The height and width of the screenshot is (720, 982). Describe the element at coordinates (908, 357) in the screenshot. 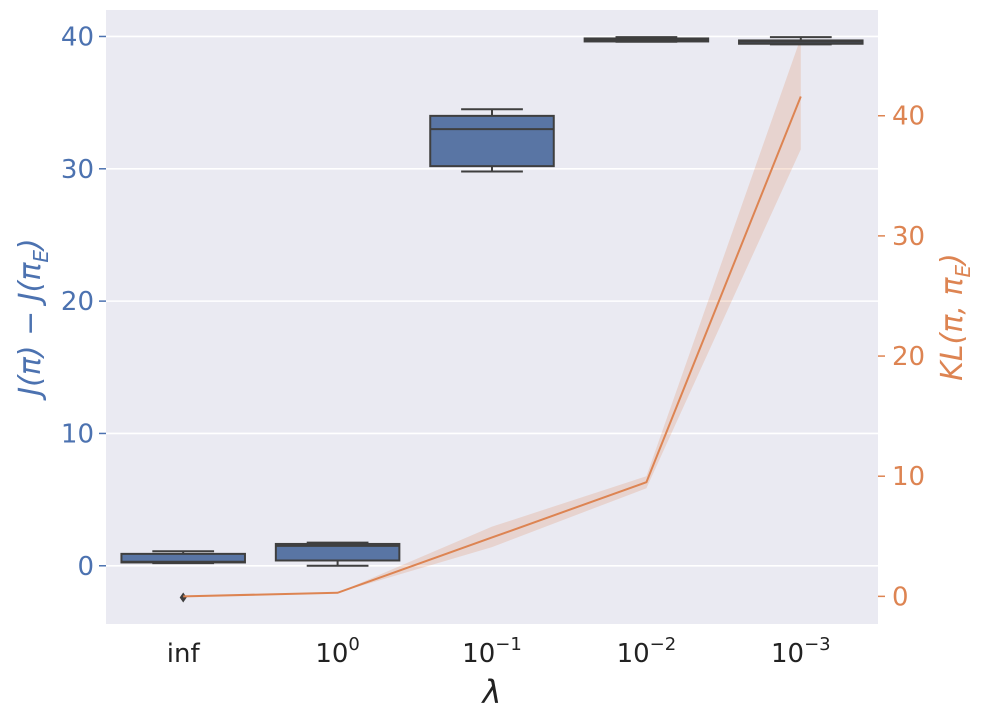

I see `right-tick-label-2: 20` at that location.